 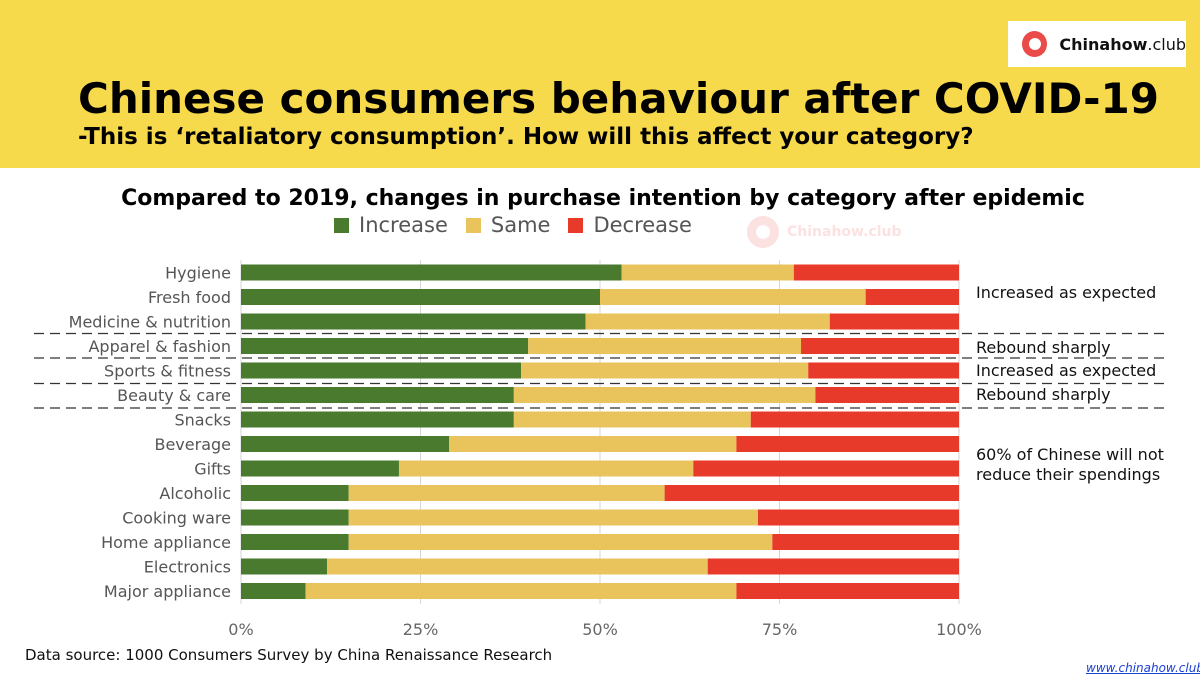 What do you see at coordinates (192, 444) in the screenshot?
I see `category-label: Beverage` at bounding box center [192, 444].